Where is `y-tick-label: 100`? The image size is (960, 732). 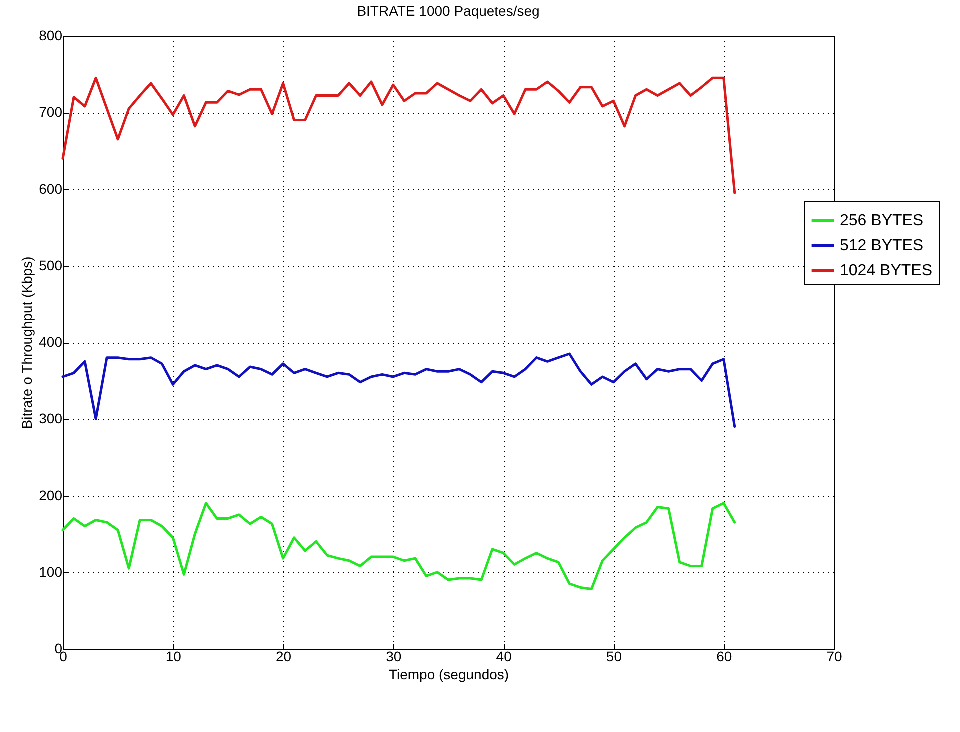
y-tick-label: 100 is located at coordinates (51, 572).